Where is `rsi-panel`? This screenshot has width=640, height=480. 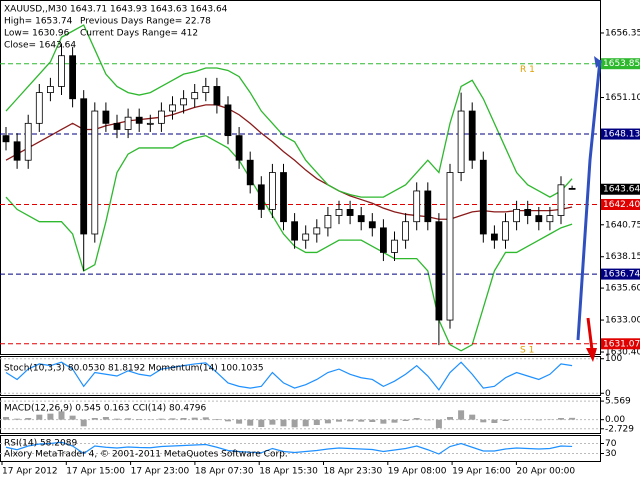 rsi-panel is located at coordinates (300, 448).